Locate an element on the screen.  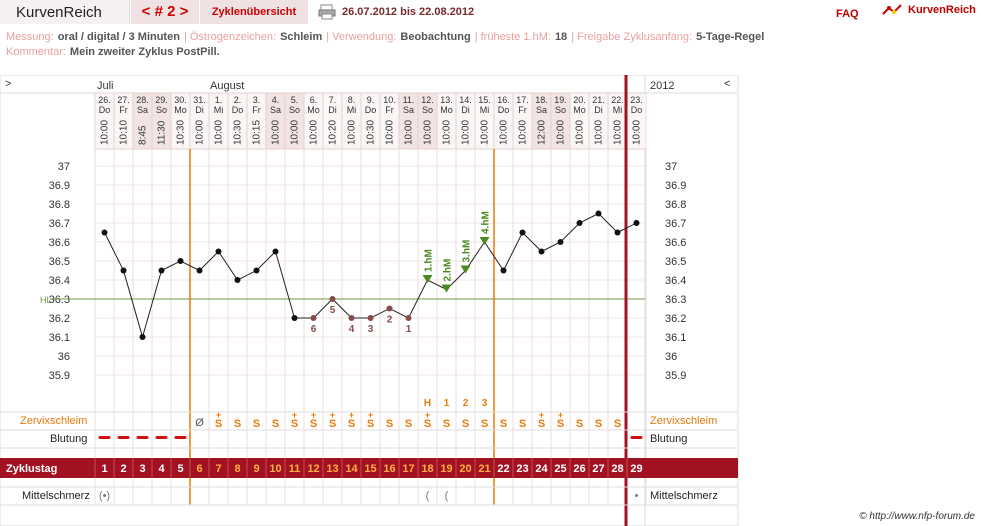
day-date: 17. is located at coordinates (522, 100).